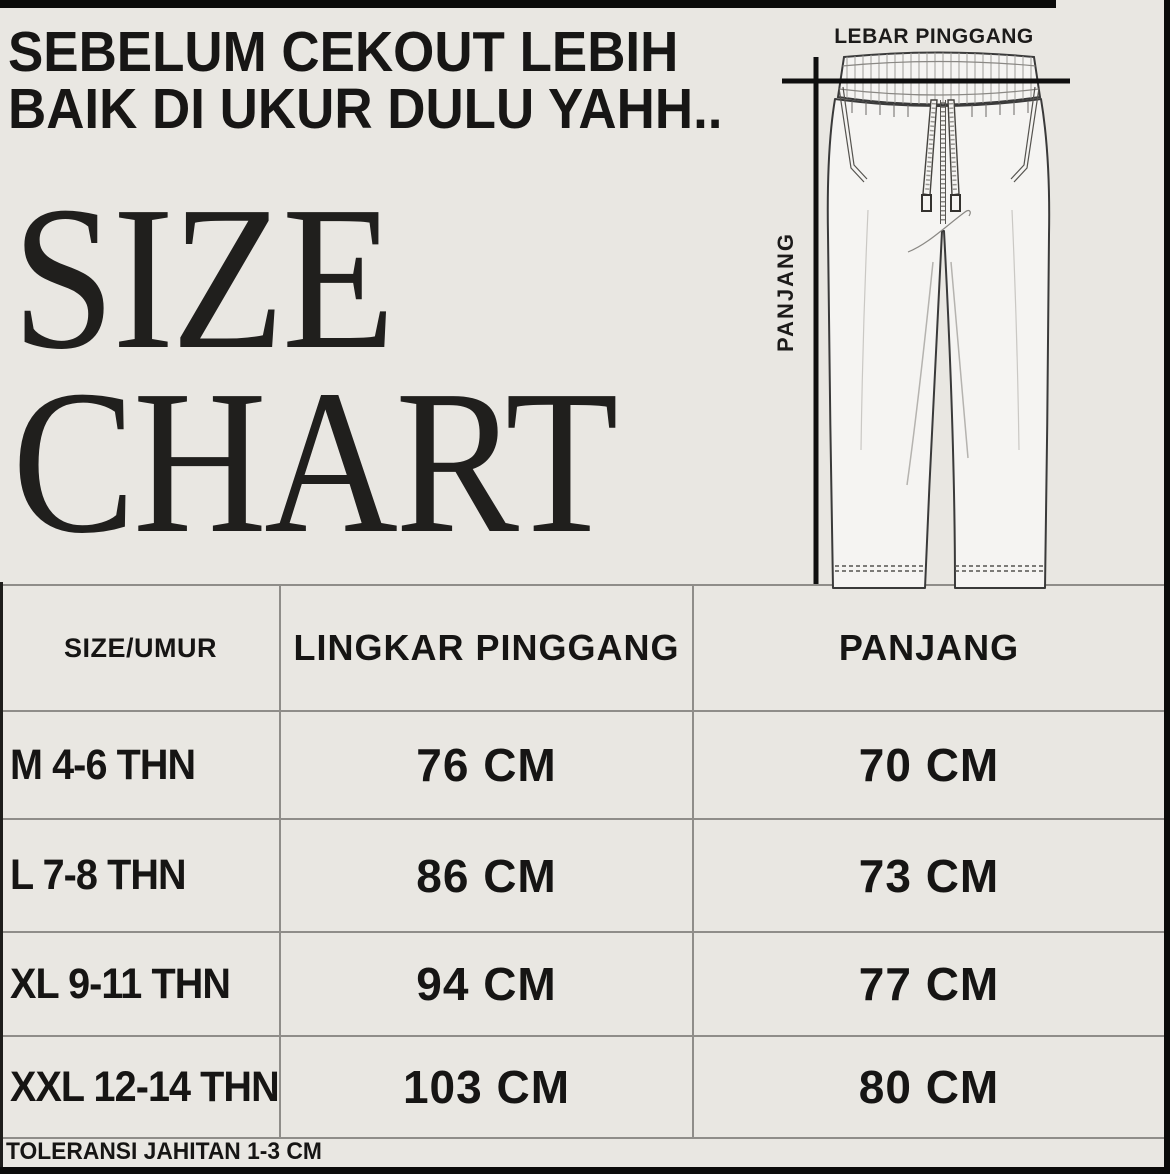  I want to click on drawstring, so click(941, 155).